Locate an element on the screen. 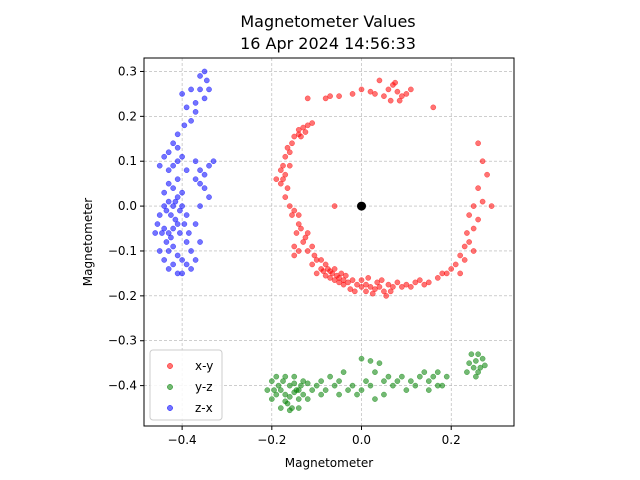  y-tick-label: 0.1 is located at coordinates (127, 161).